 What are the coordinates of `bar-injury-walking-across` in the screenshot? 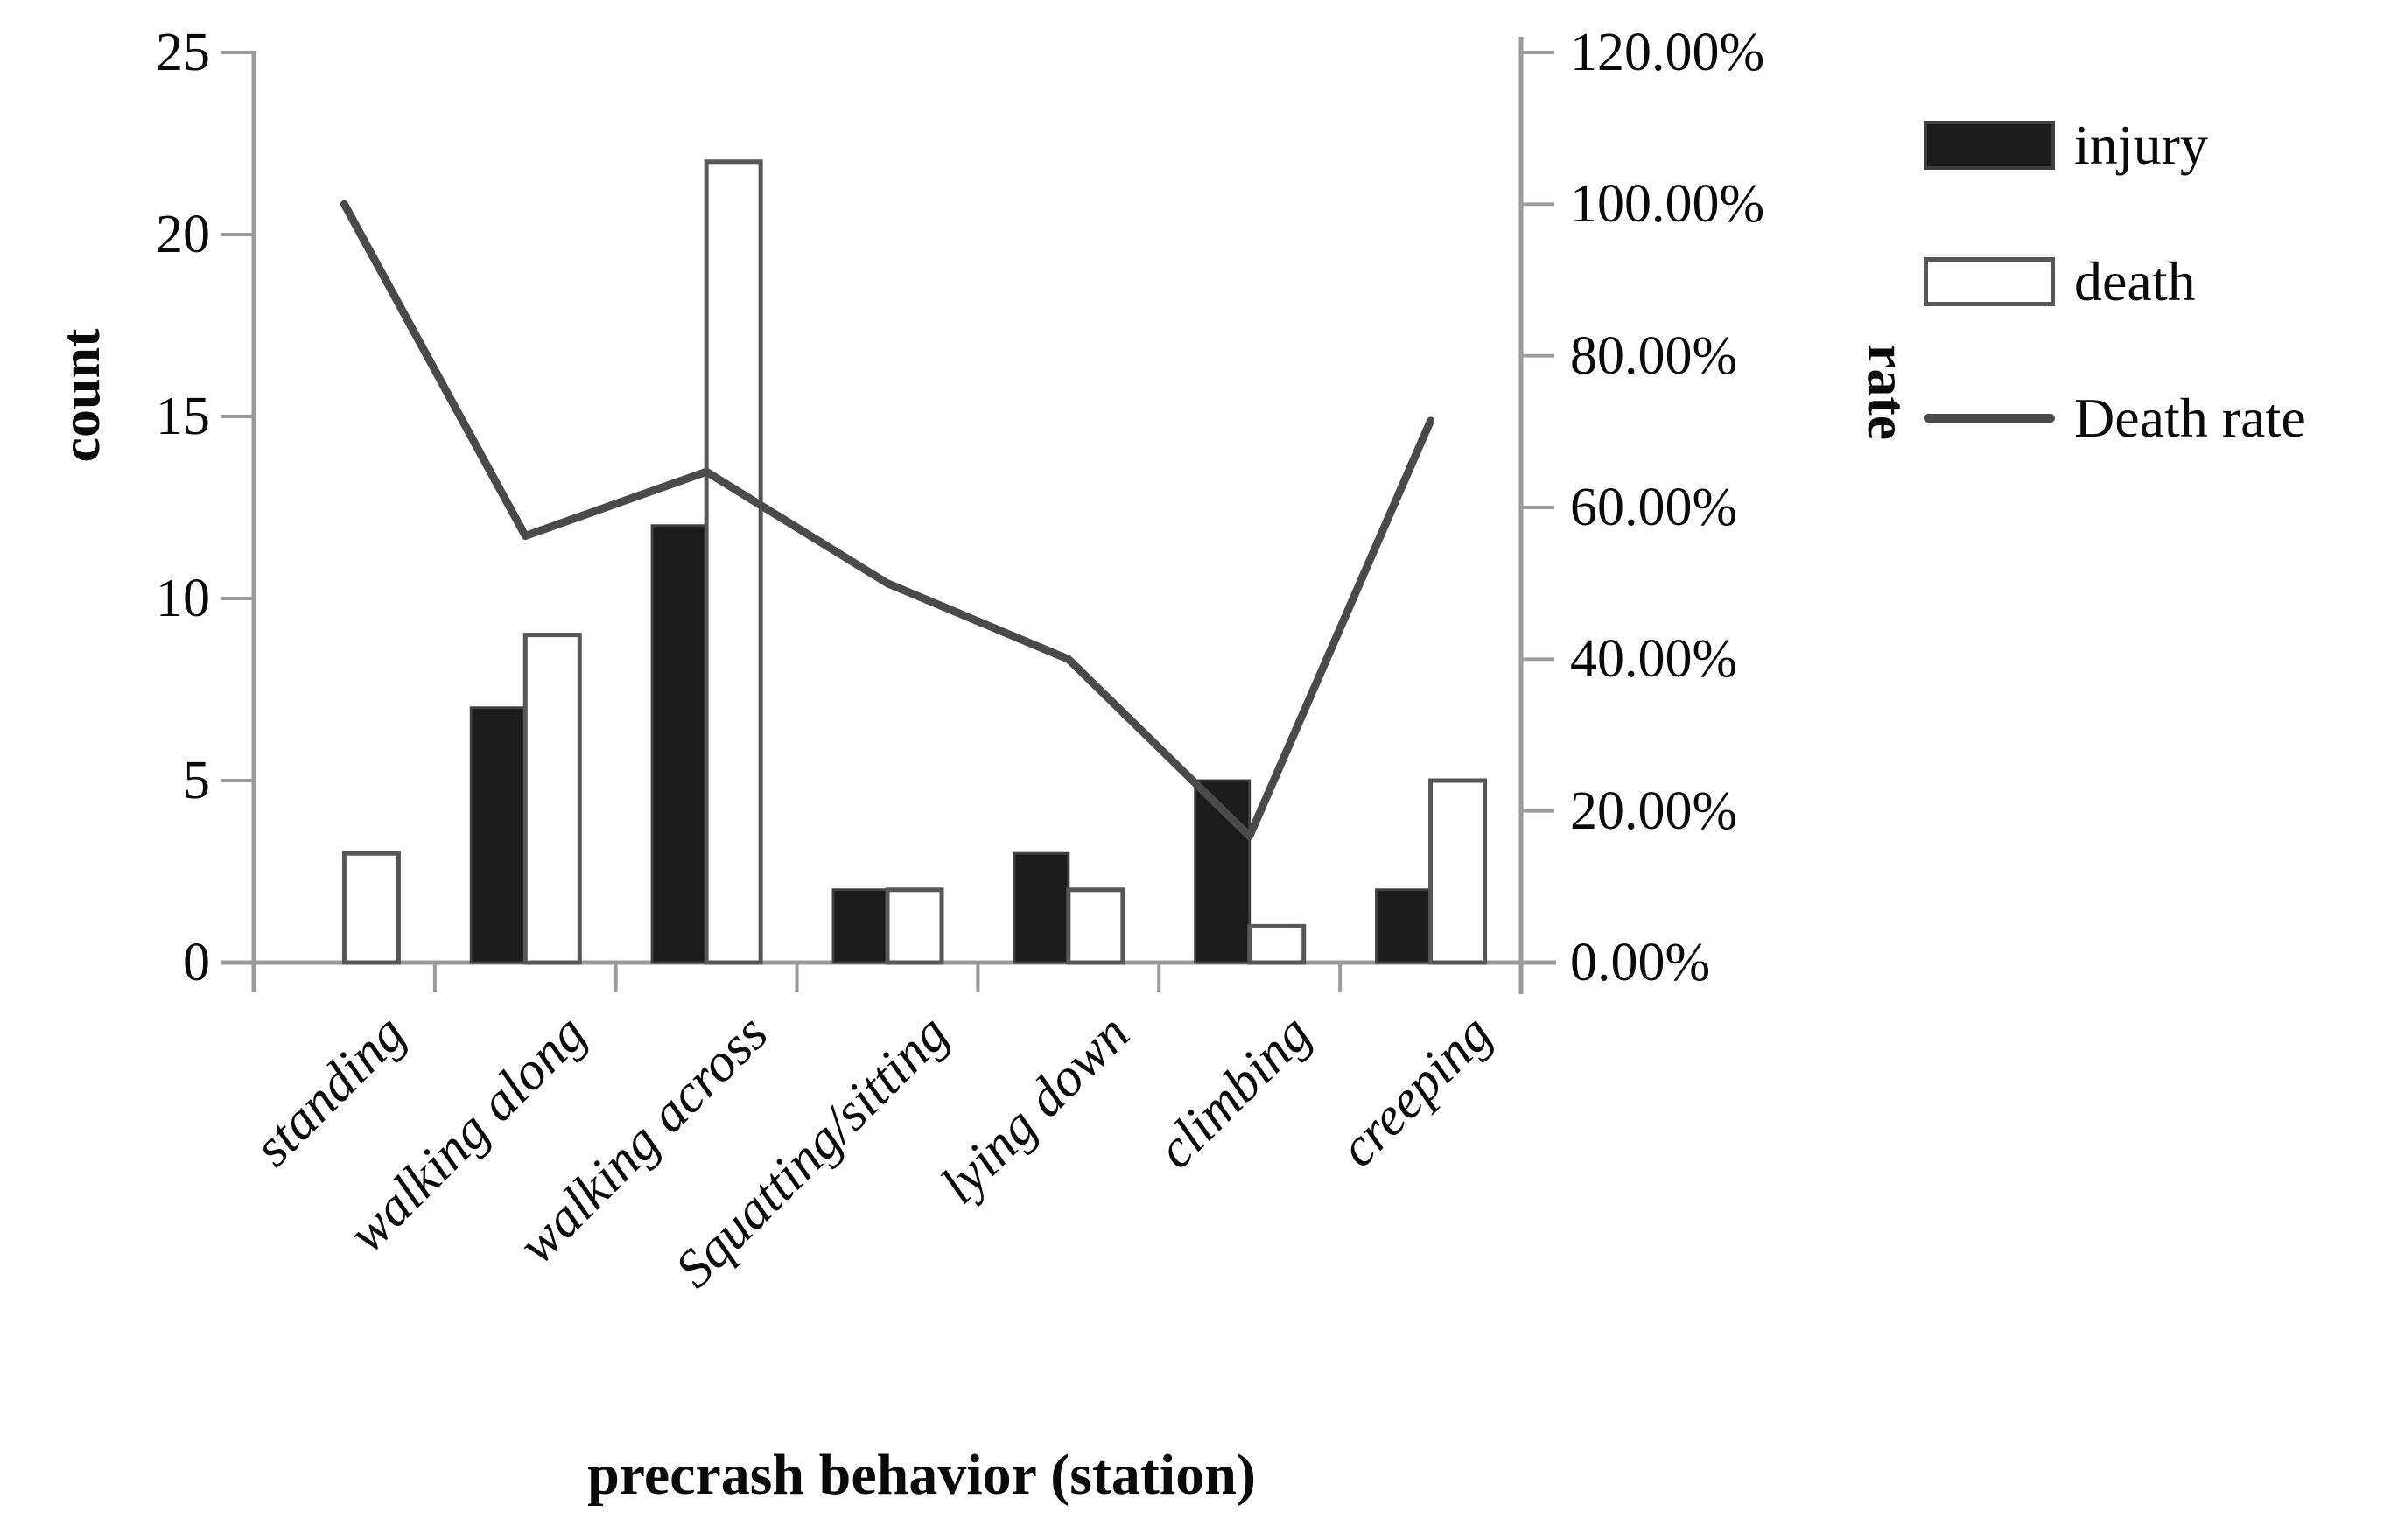 It's located at (679, 744).